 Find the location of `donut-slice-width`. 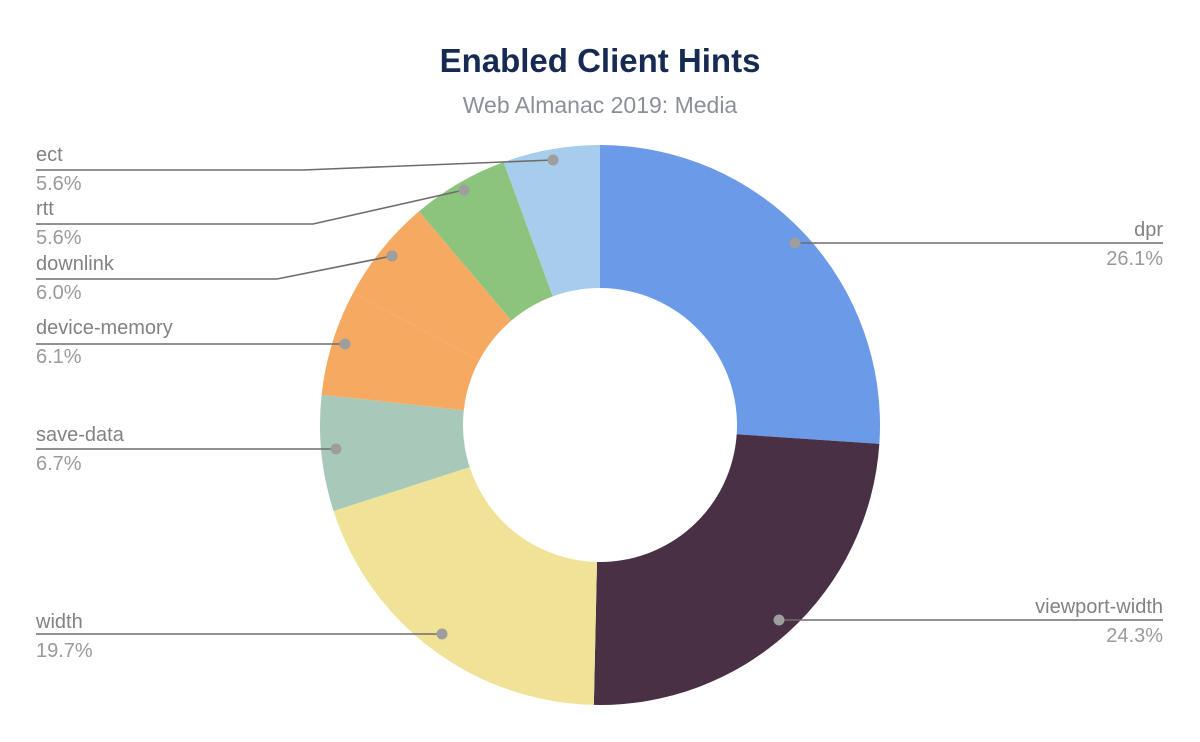

donut-slice-width is located at coordinates (465, 586).